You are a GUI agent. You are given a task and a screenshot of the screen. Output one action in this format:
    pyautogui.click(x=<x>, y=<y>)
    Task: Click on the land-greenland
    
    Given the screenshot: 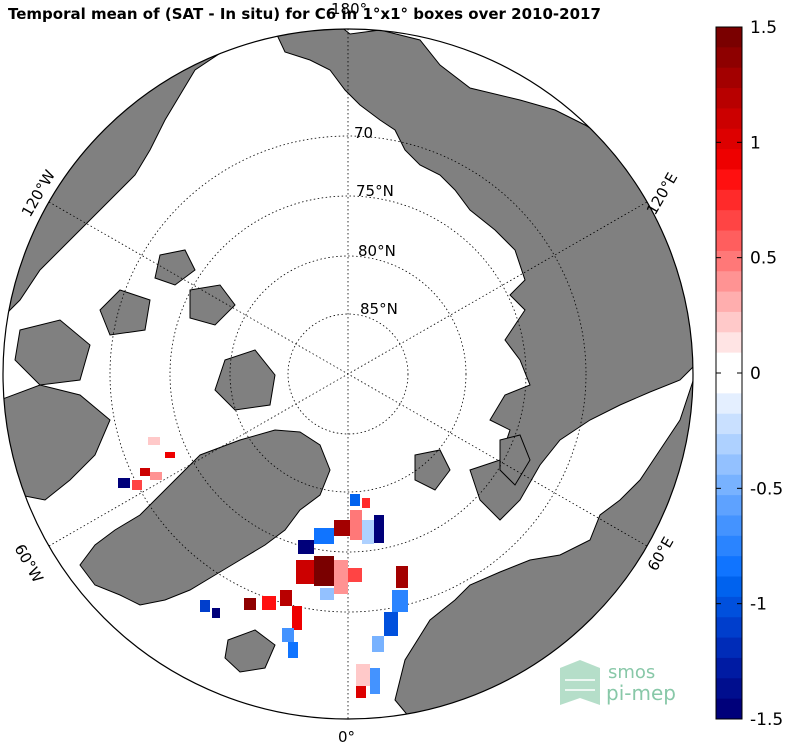 What is the action you would take?
    pyautogui.click(x=205, y=517)
    